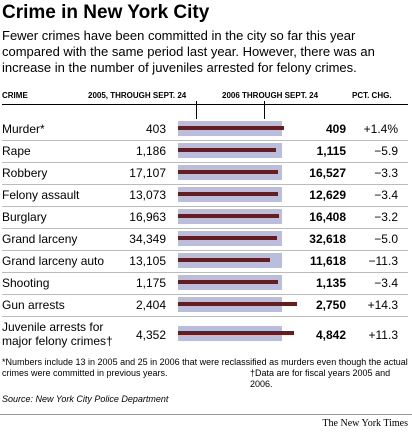 The height and width of the screenshot is (432, 412). I want to click on column-header: PCT. CHG., so click(372, 95).